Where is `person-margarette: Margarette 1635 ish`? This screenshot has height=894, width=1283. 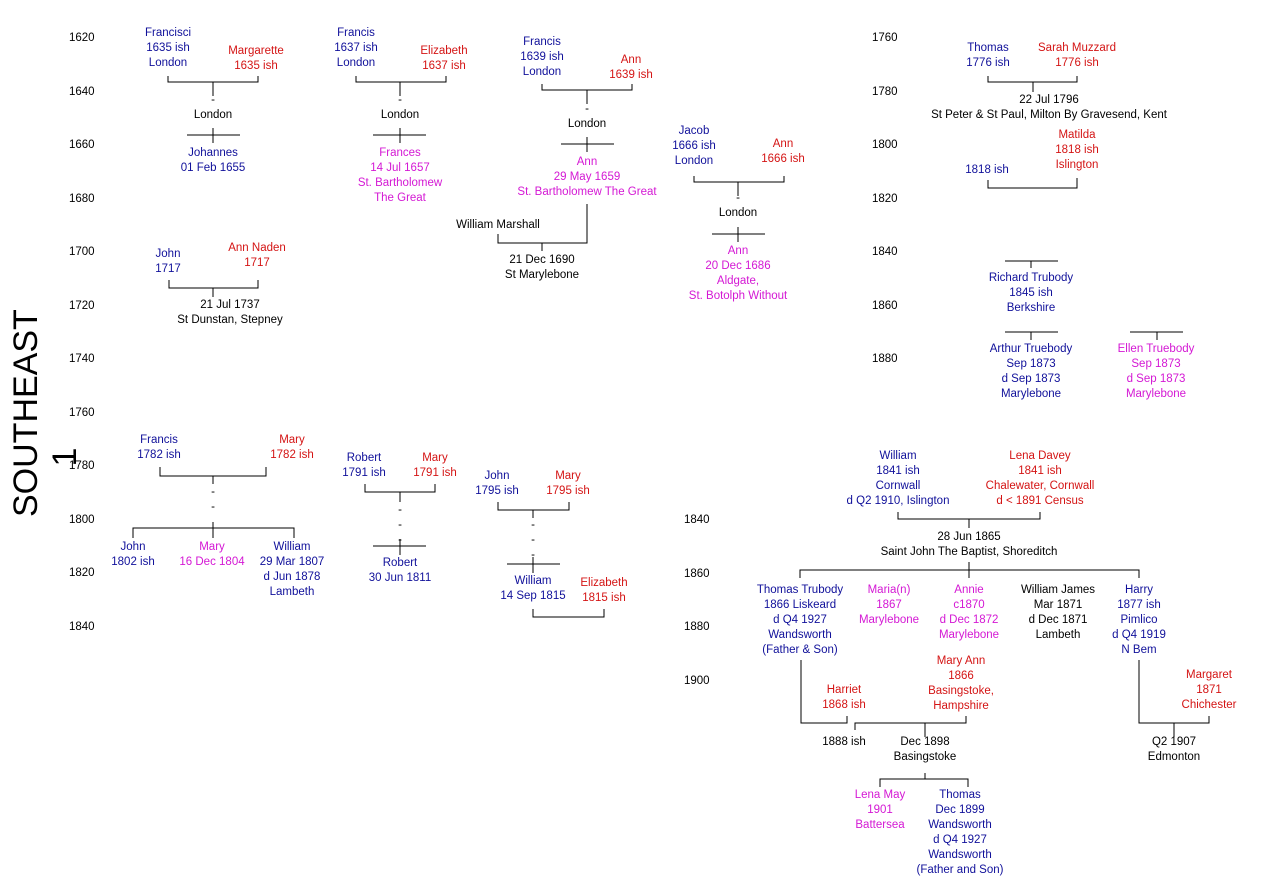
person-margarette: Margarette 1635 ish is located at coordinates (256, 58).